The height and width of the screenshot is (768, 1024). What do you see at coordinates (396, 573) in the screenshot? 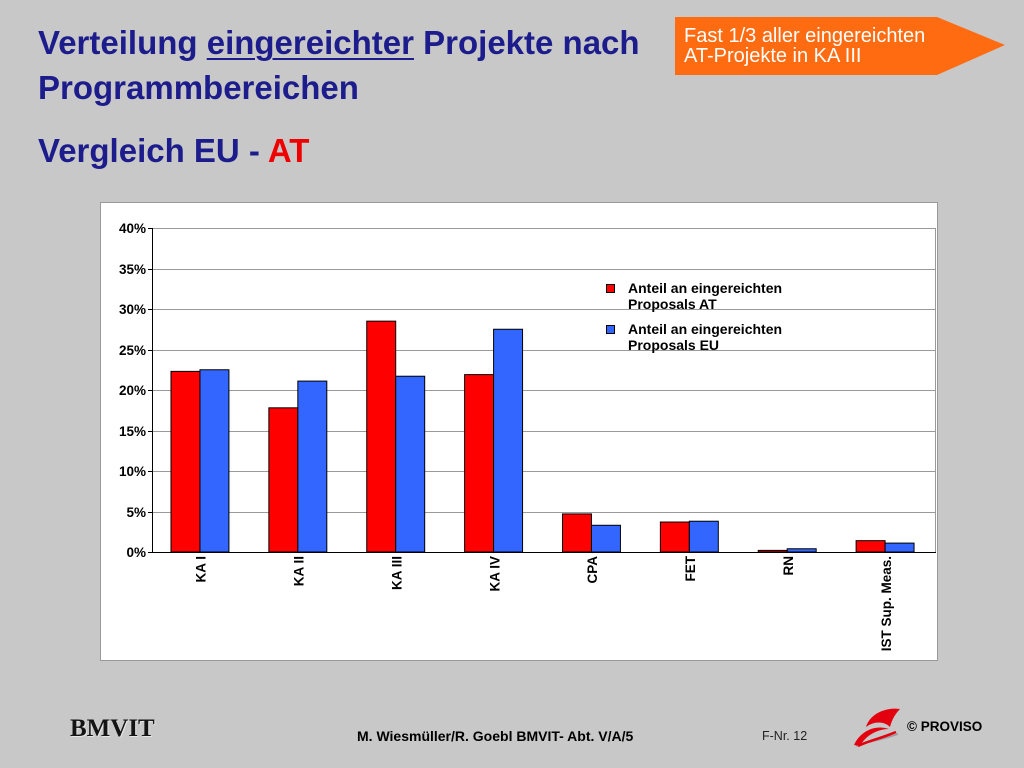
I see `x-tick-label: KA III` at bounding box center [396, 573].